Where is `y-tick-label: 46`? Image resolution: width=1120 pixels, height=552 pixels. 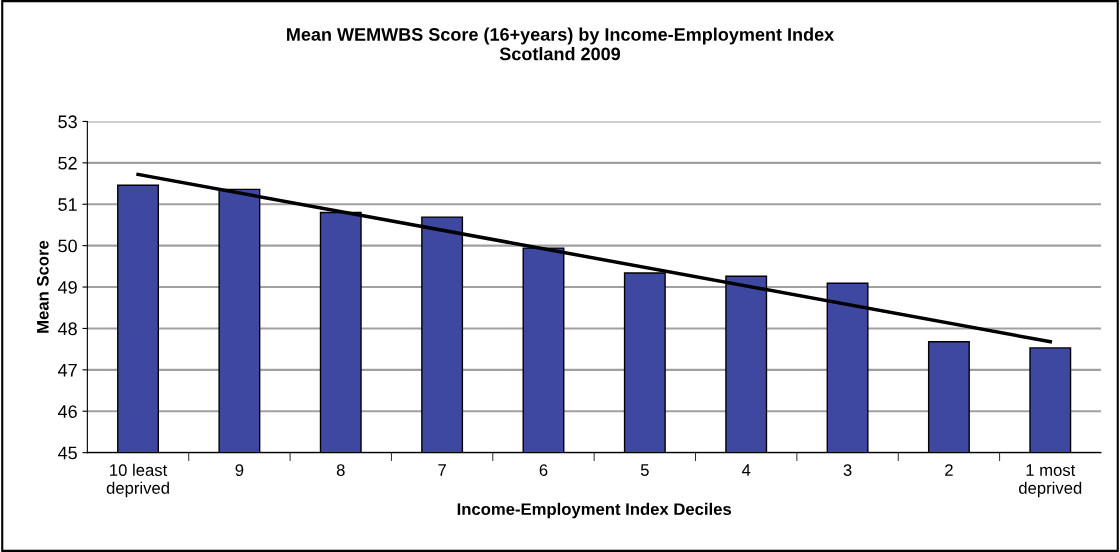
y-tick-label: 46 is located at coordinates (67, 411).